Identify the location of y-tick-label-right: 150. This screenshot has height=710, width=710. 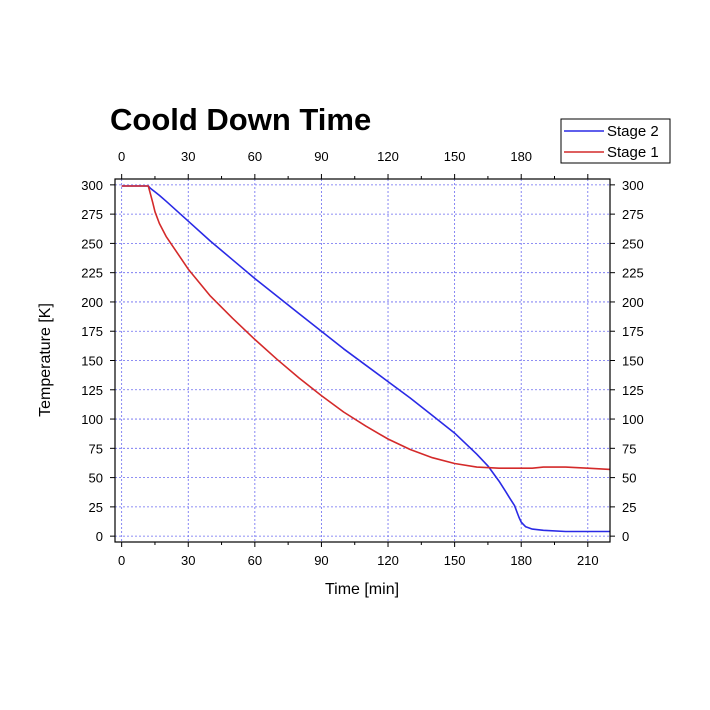
(633, 361).